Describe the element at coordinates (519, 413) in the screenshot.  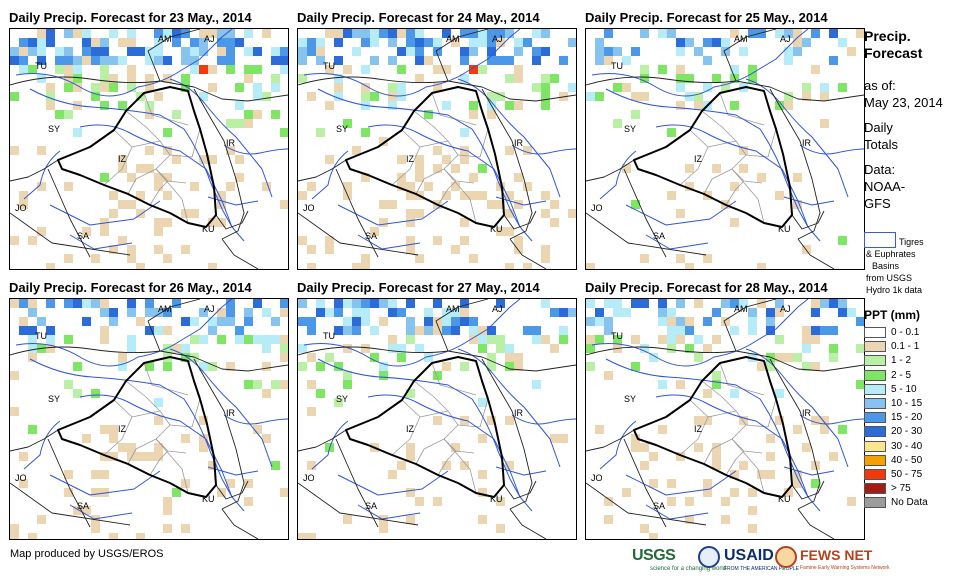
I see `country-label: IR` at that location.